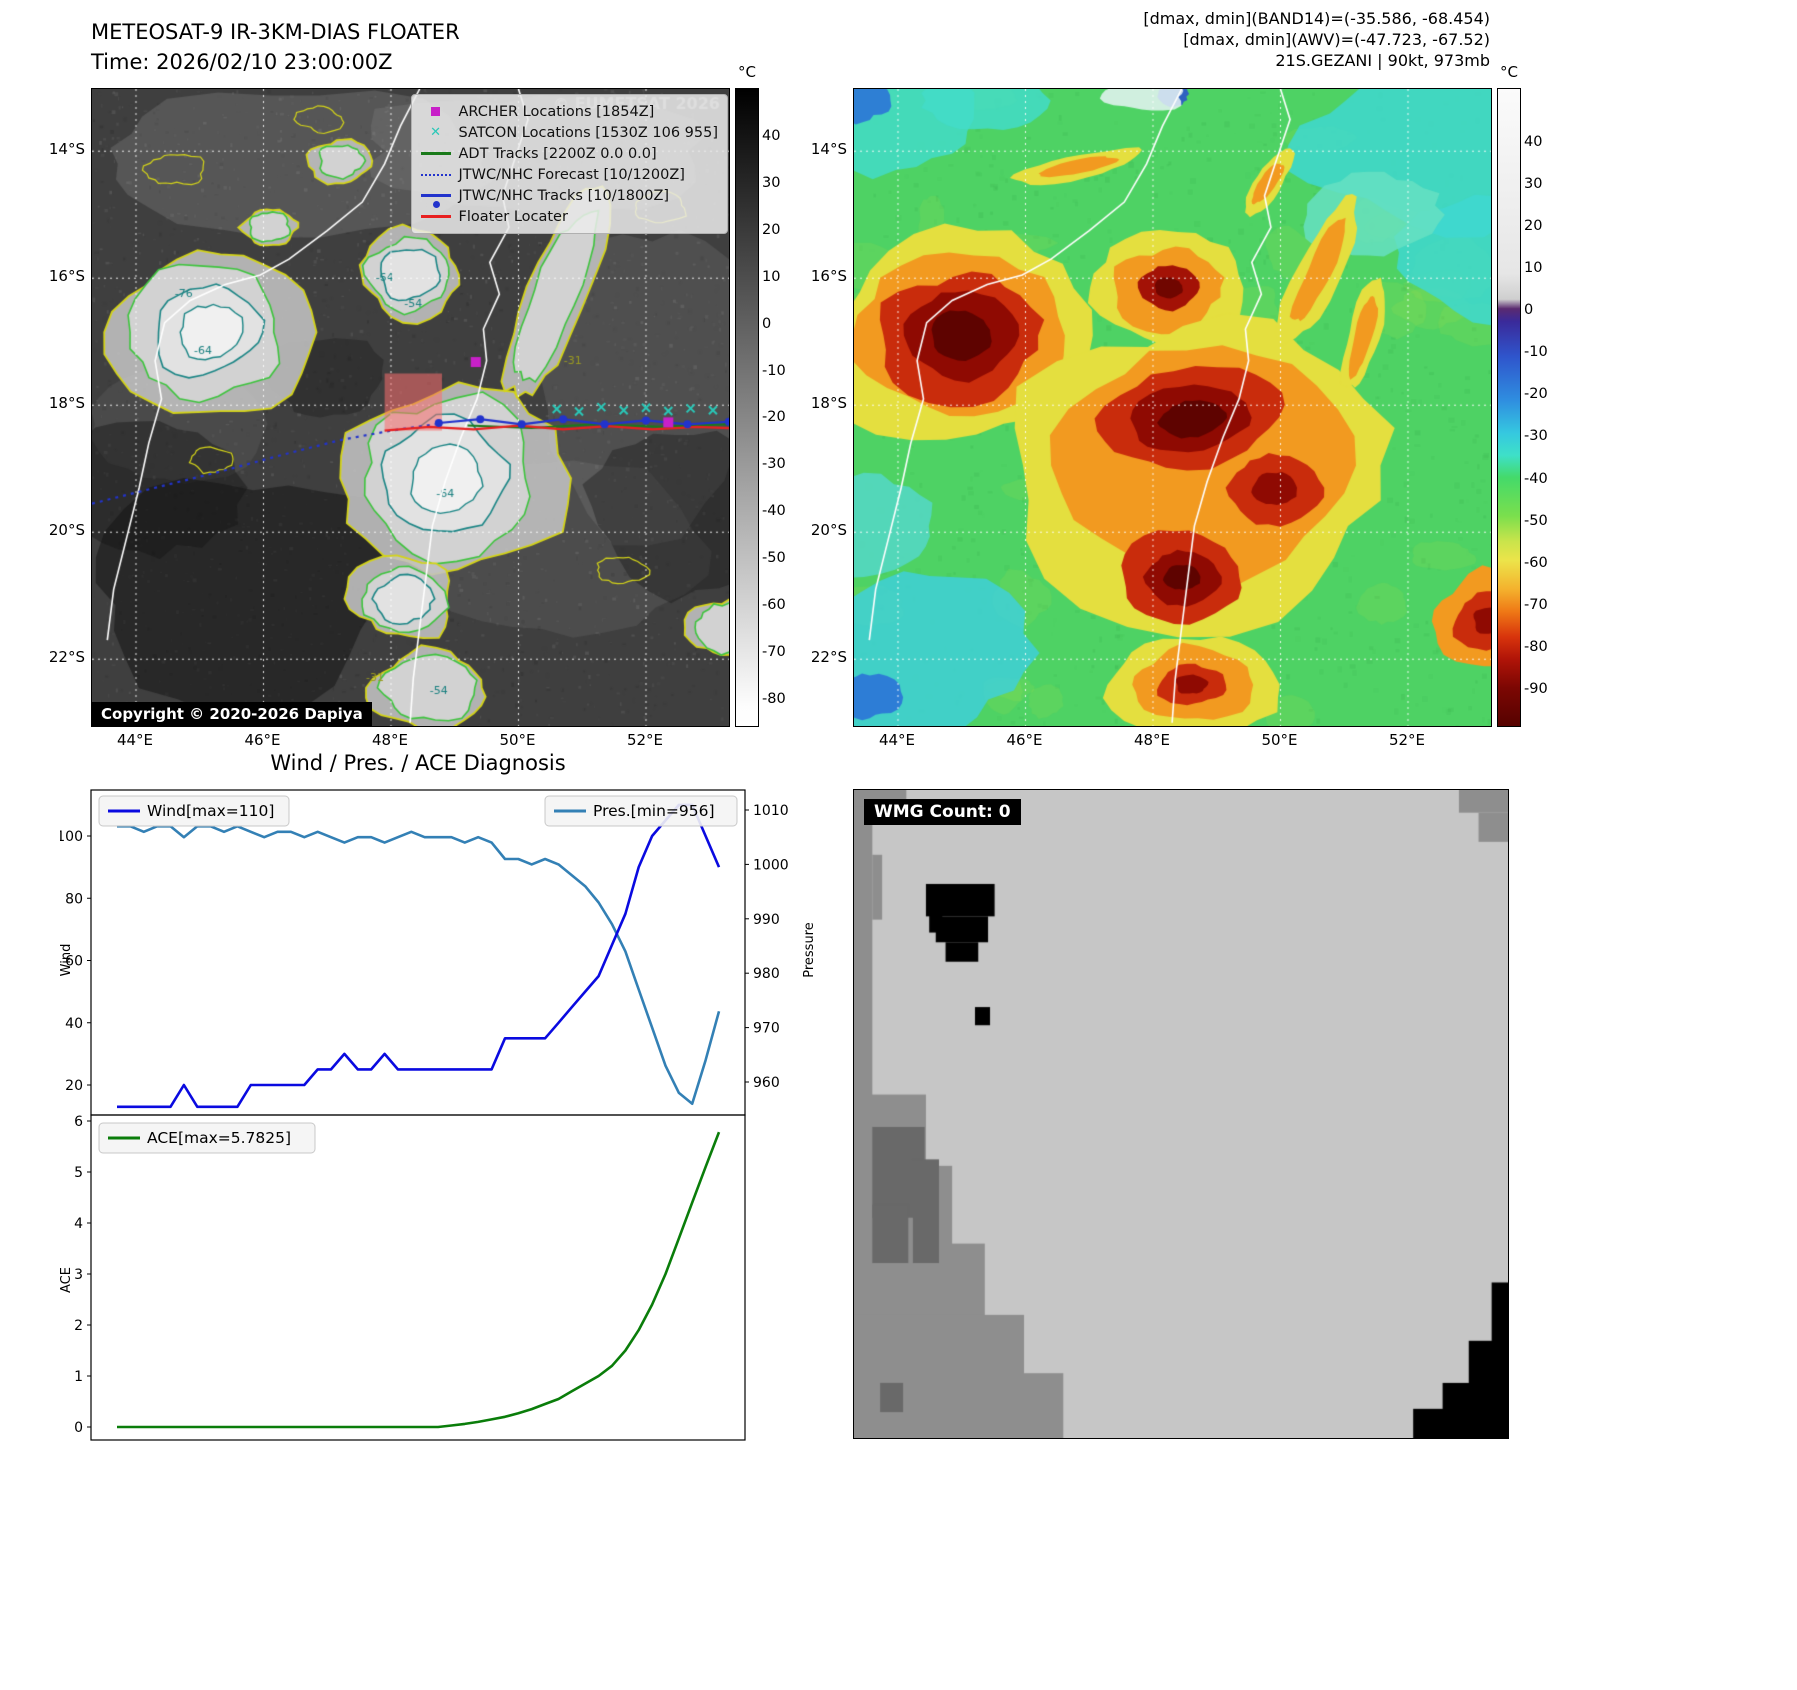 This screenshot has width=1797, height=1690. I want to click on annotation-awv: [dmax, dmin](AWV)=(-47.723, -67.52), so click(1336, 39).